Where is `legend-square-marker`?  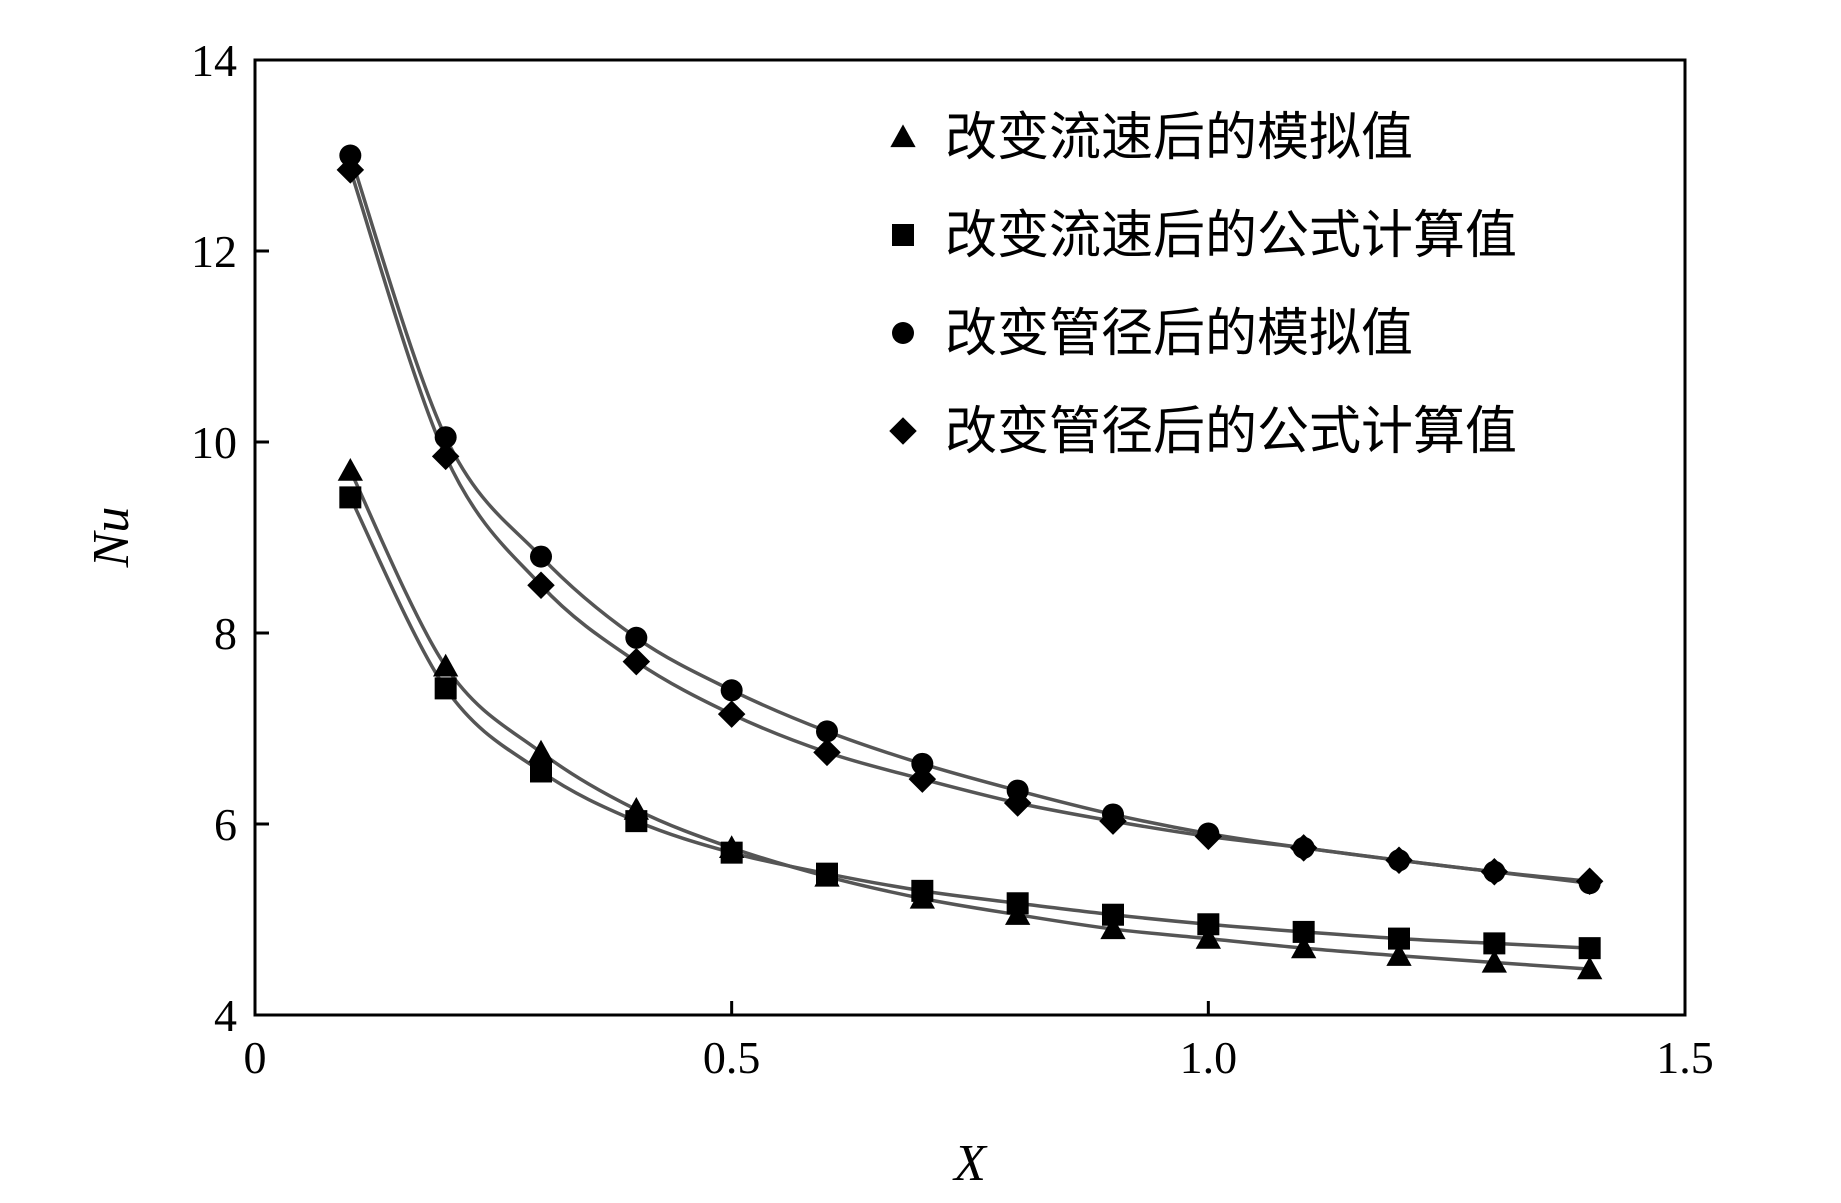 legend-square-marker is located at coordinates (903, 235).